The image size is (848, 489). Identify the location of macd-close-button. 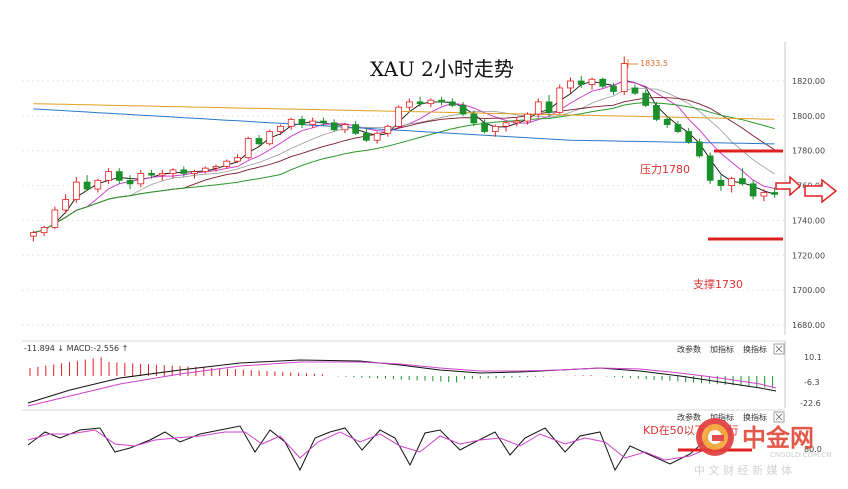
(779, 349).